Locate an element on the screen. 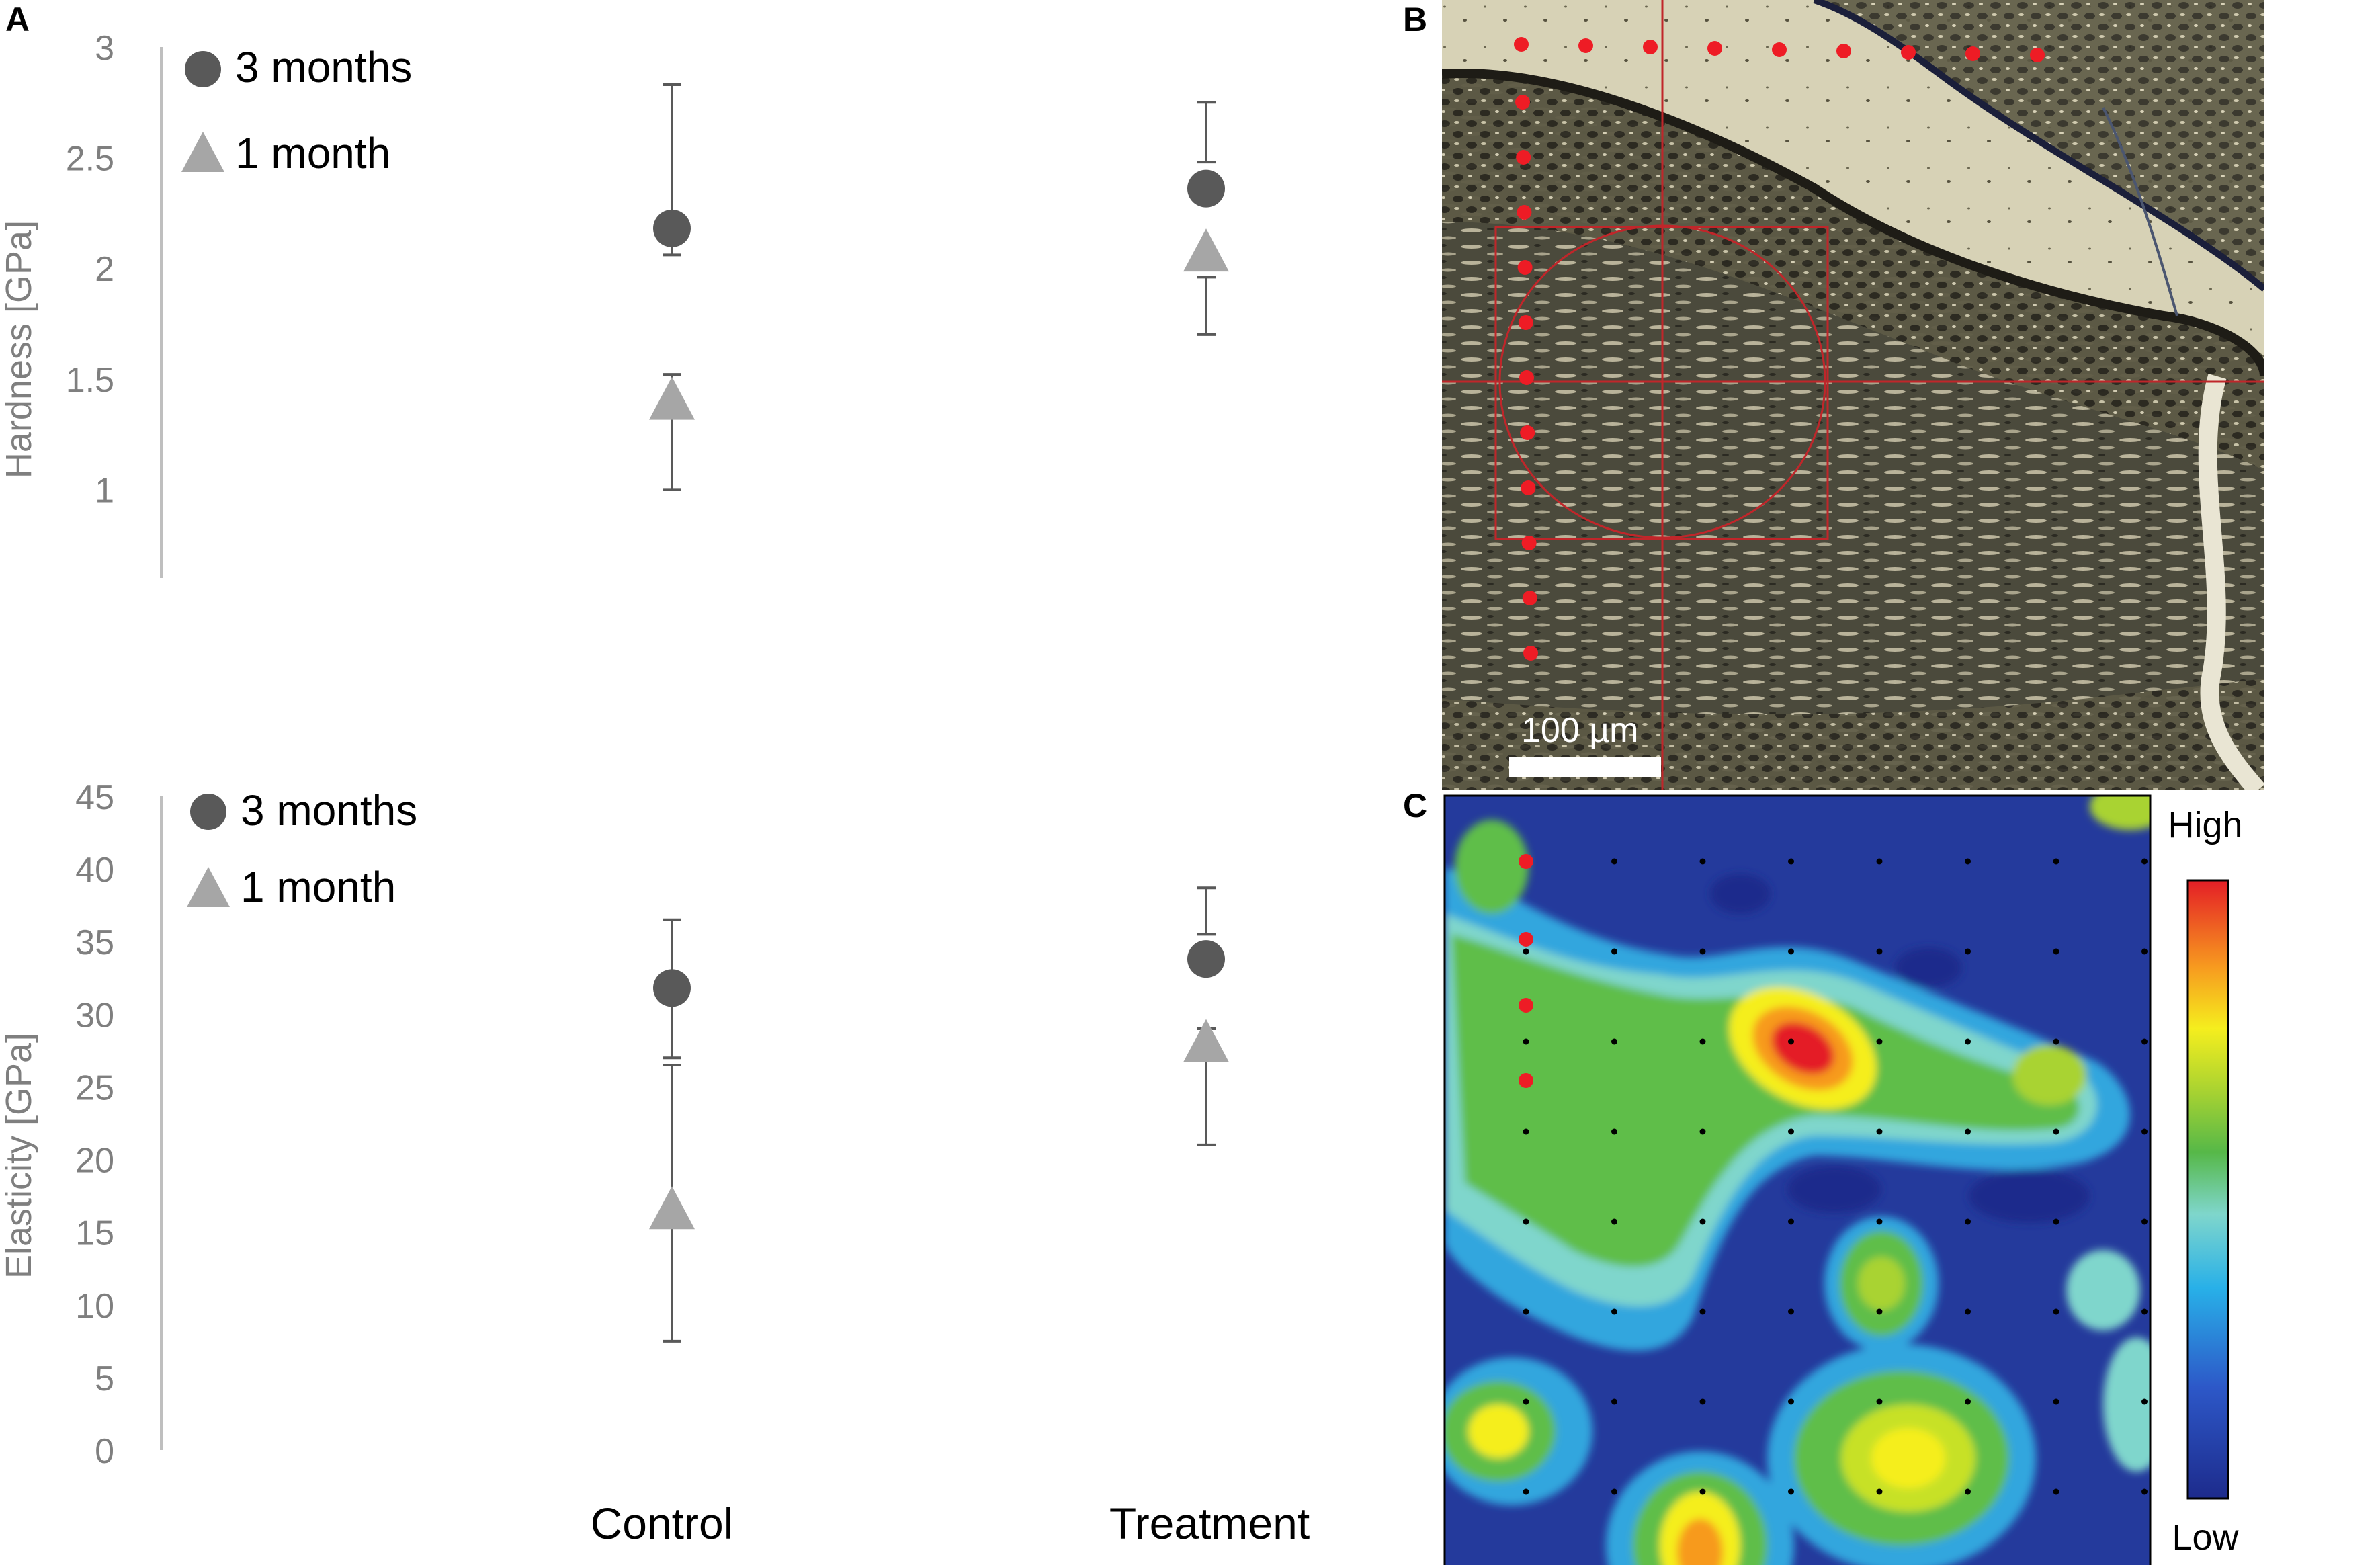 This screenshot has width=2380, height=1565. colorbar is located at coordinates (2207, 1190).